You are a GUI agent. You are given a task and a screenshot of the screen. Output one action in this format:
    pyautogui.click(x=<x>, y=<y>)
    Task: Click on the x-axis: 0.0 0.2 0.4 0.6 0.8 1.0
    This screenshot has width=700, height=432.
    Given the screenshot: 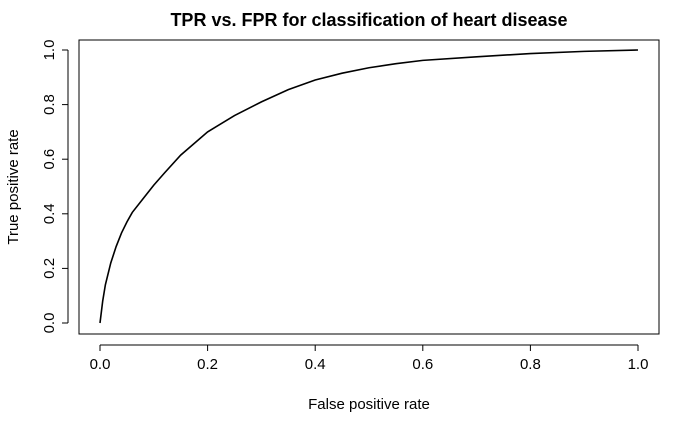 What is the action you would take?
    pyautogui.click(x=369, y=358)
    